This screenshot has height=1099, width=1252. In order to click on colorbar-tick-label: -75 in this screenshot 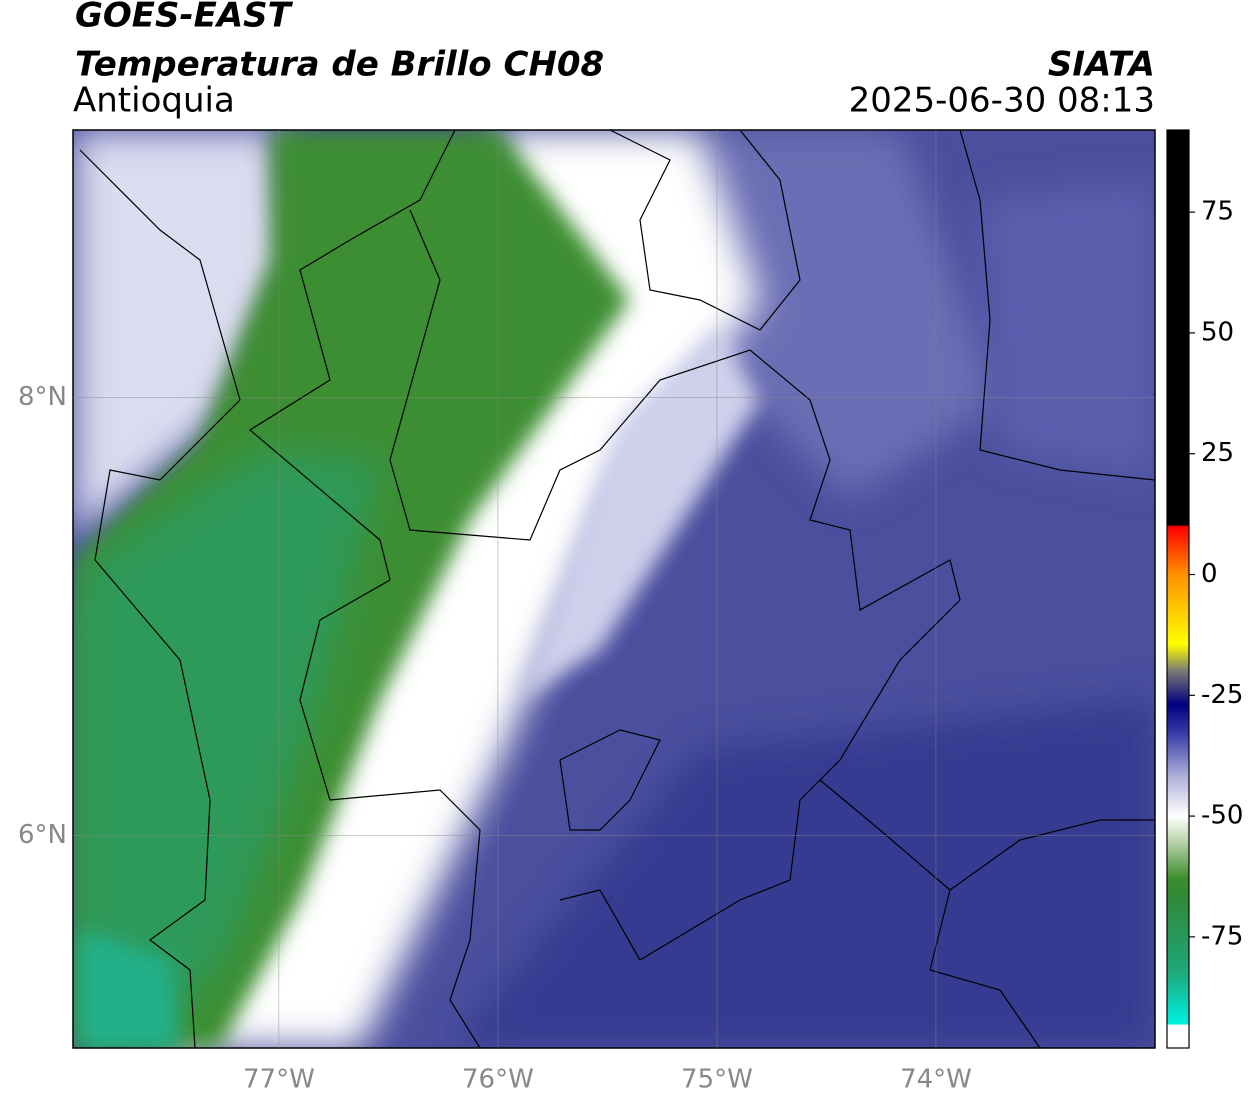, I will do `click(1222, 936)`.